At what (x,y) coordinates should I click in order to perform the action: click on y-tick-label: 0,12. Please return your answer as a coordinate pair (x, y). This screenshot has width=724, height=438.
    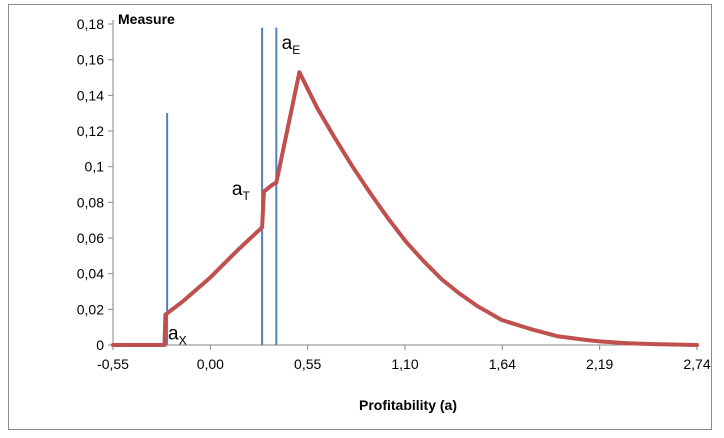
    Looking at the image, I should click on (90, 131).